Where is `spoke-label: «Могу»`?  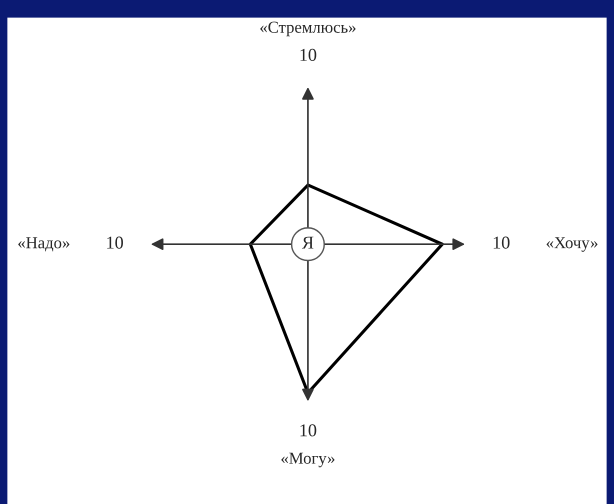 spoke-label: «Могу» is located at coordinates (307, 460).